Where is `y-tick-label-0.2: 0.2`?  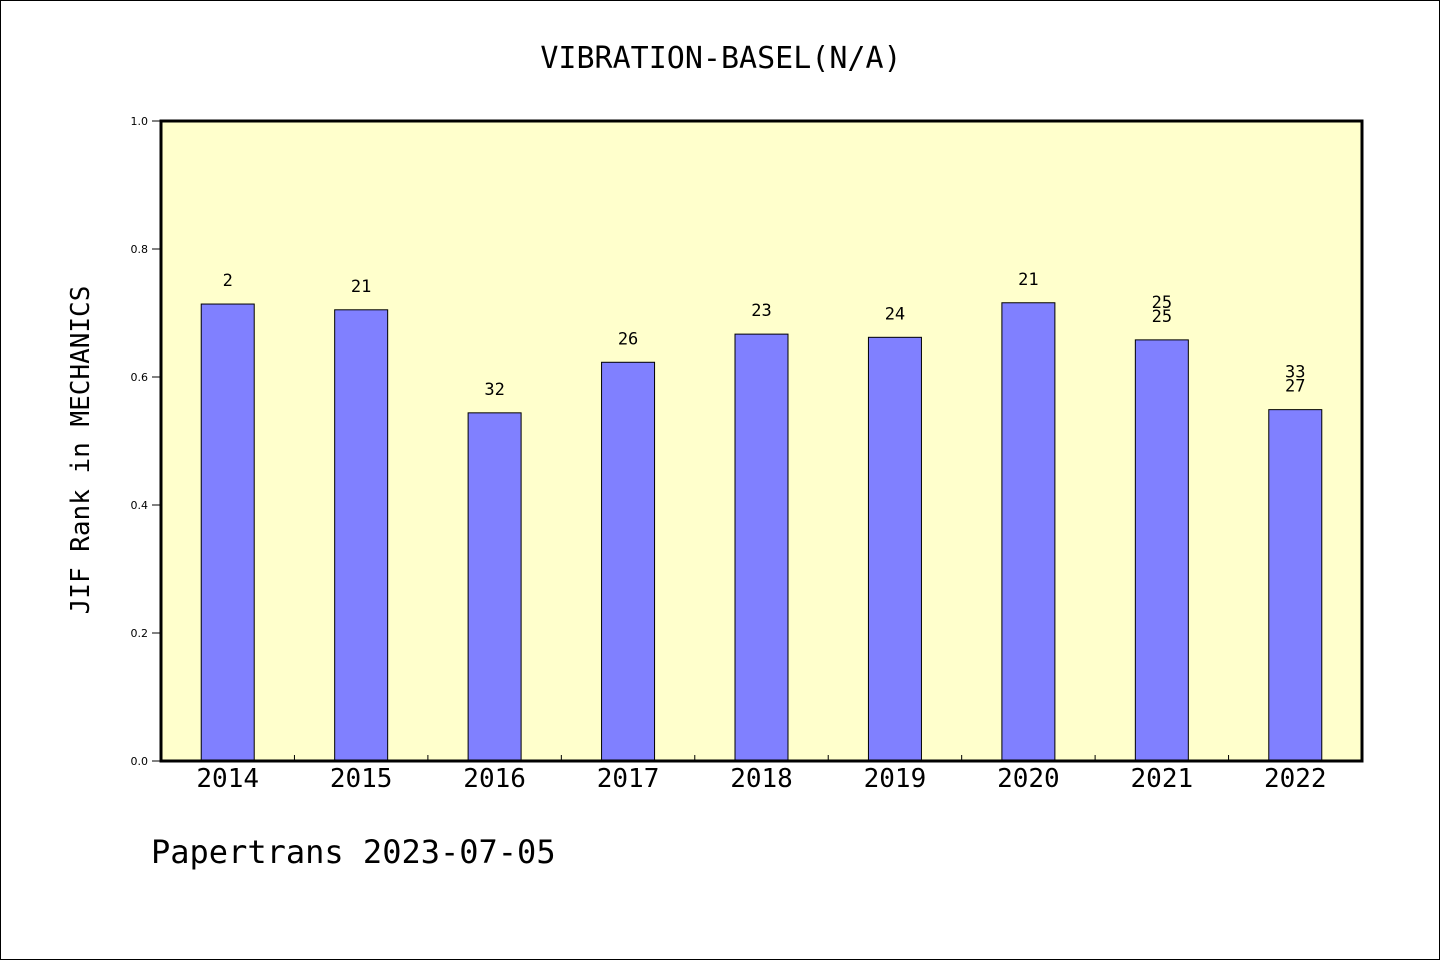
y-tick-label-0.2: 0.2 is located at coordinates (140, 633).